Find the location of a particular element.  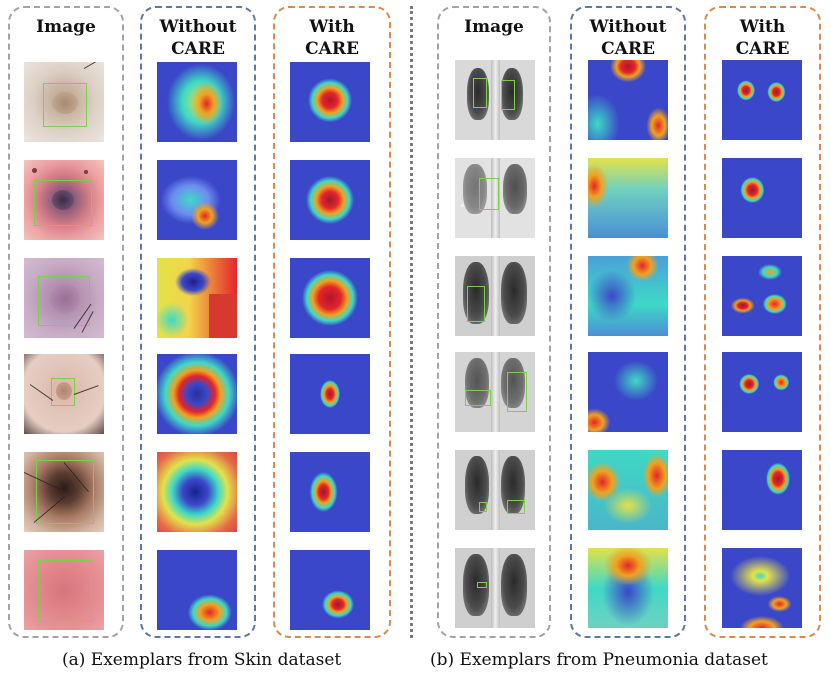

pneumonia-without-care-column: Without CARE is located at coordinates (628, 322).